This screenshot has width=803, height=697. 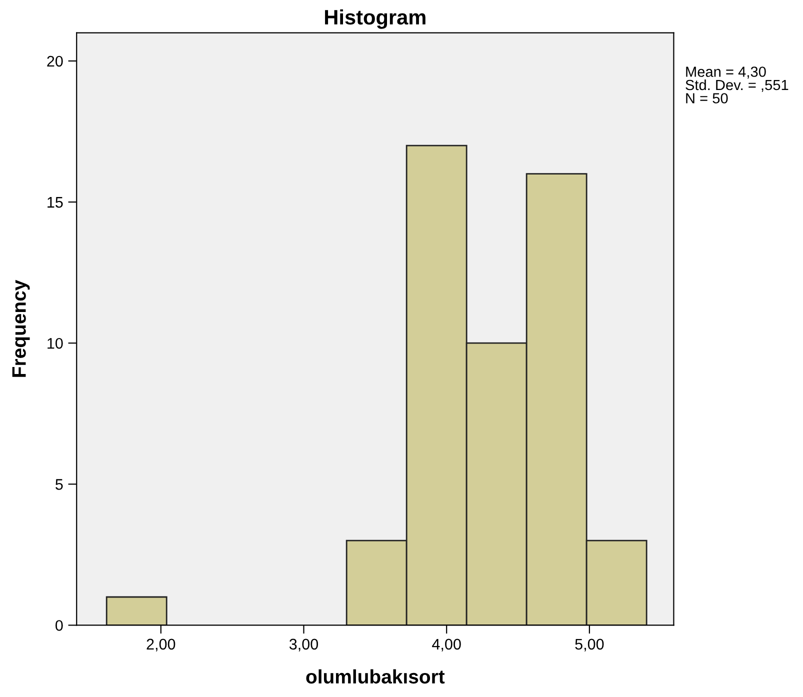 What do you see at coordinates (726, 72) in the screenshot?
I see `text: Mean = 4,30` at bounding box center [726, 72].